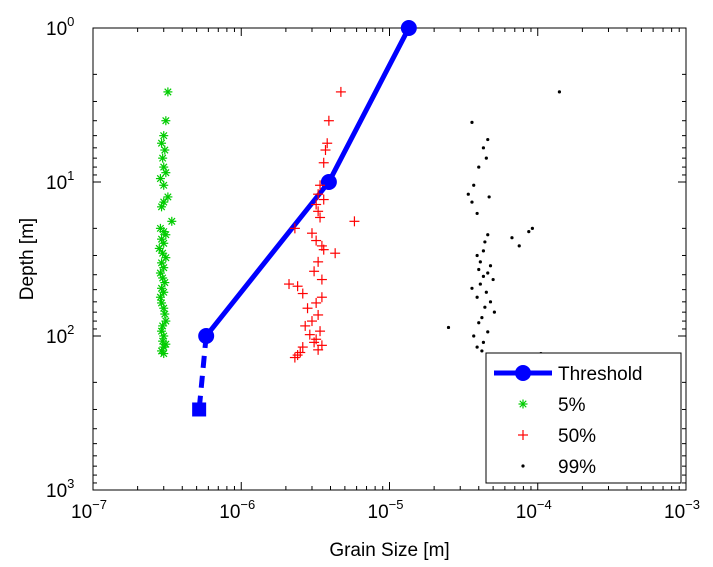  Describe the element at coordinates (534, 510) in the screenshot. I see `x-tick-label: 10⁻⁴` at that location.